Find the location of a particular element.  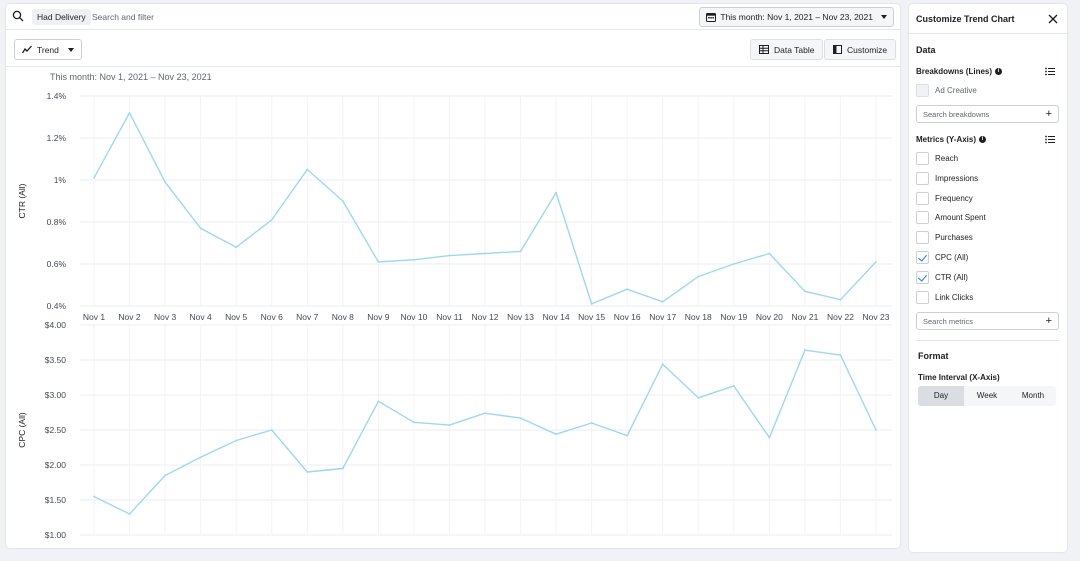

cpc-y-tick-label: $4.00 is located at coordinates (56, 325).